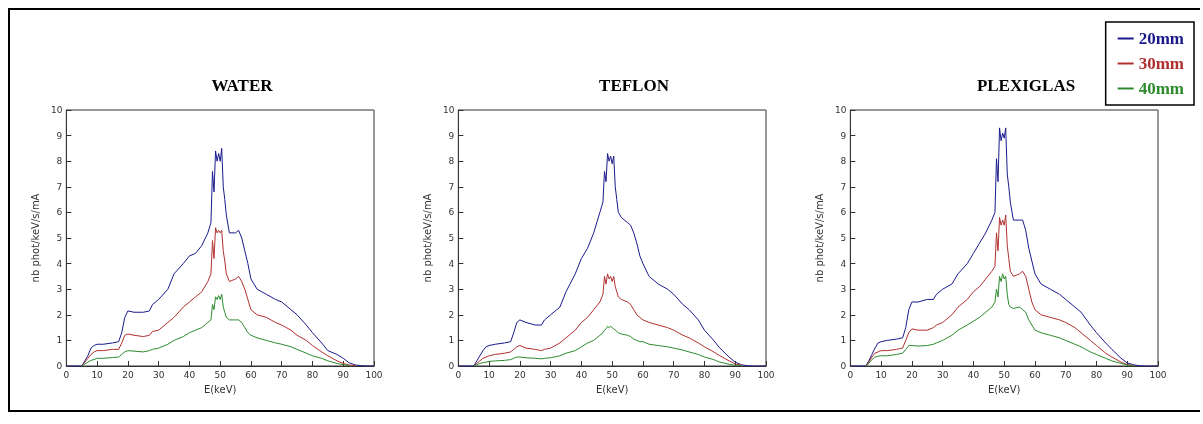  I want to click on chart-title: TEFLON, so click(634, 85).